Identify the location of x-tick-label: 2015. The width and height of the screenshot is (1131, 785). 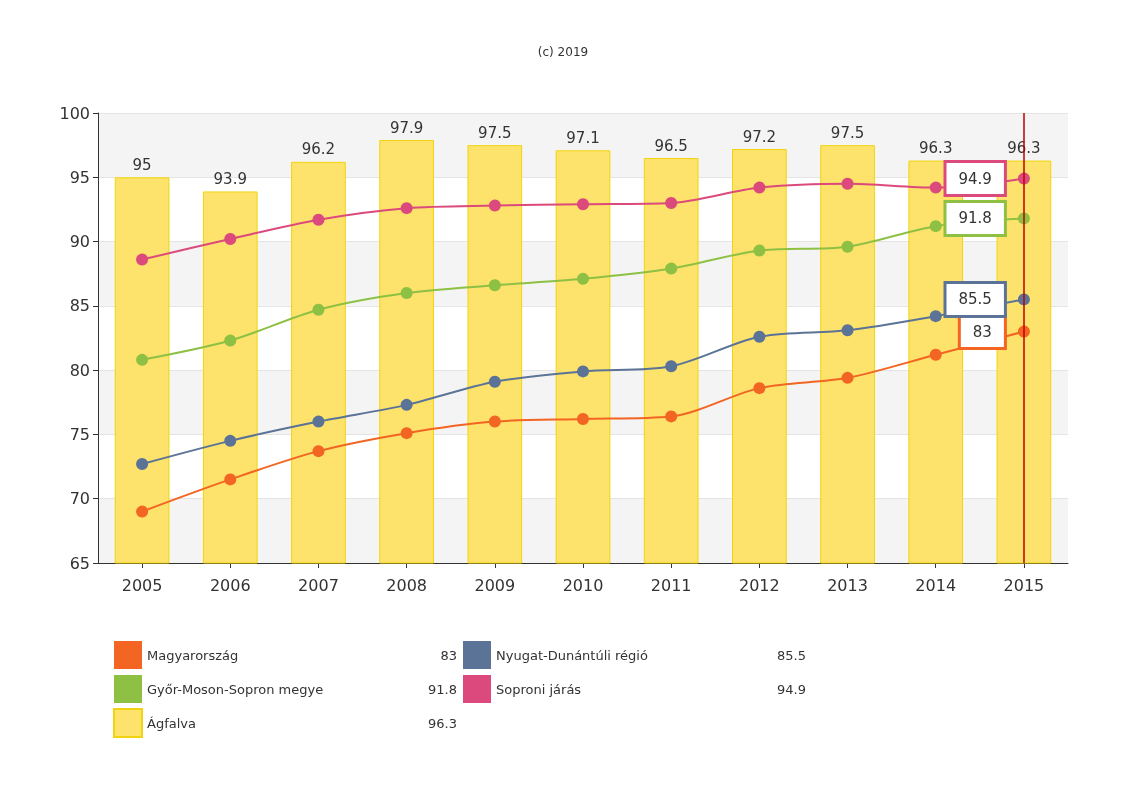
(1024, 585).